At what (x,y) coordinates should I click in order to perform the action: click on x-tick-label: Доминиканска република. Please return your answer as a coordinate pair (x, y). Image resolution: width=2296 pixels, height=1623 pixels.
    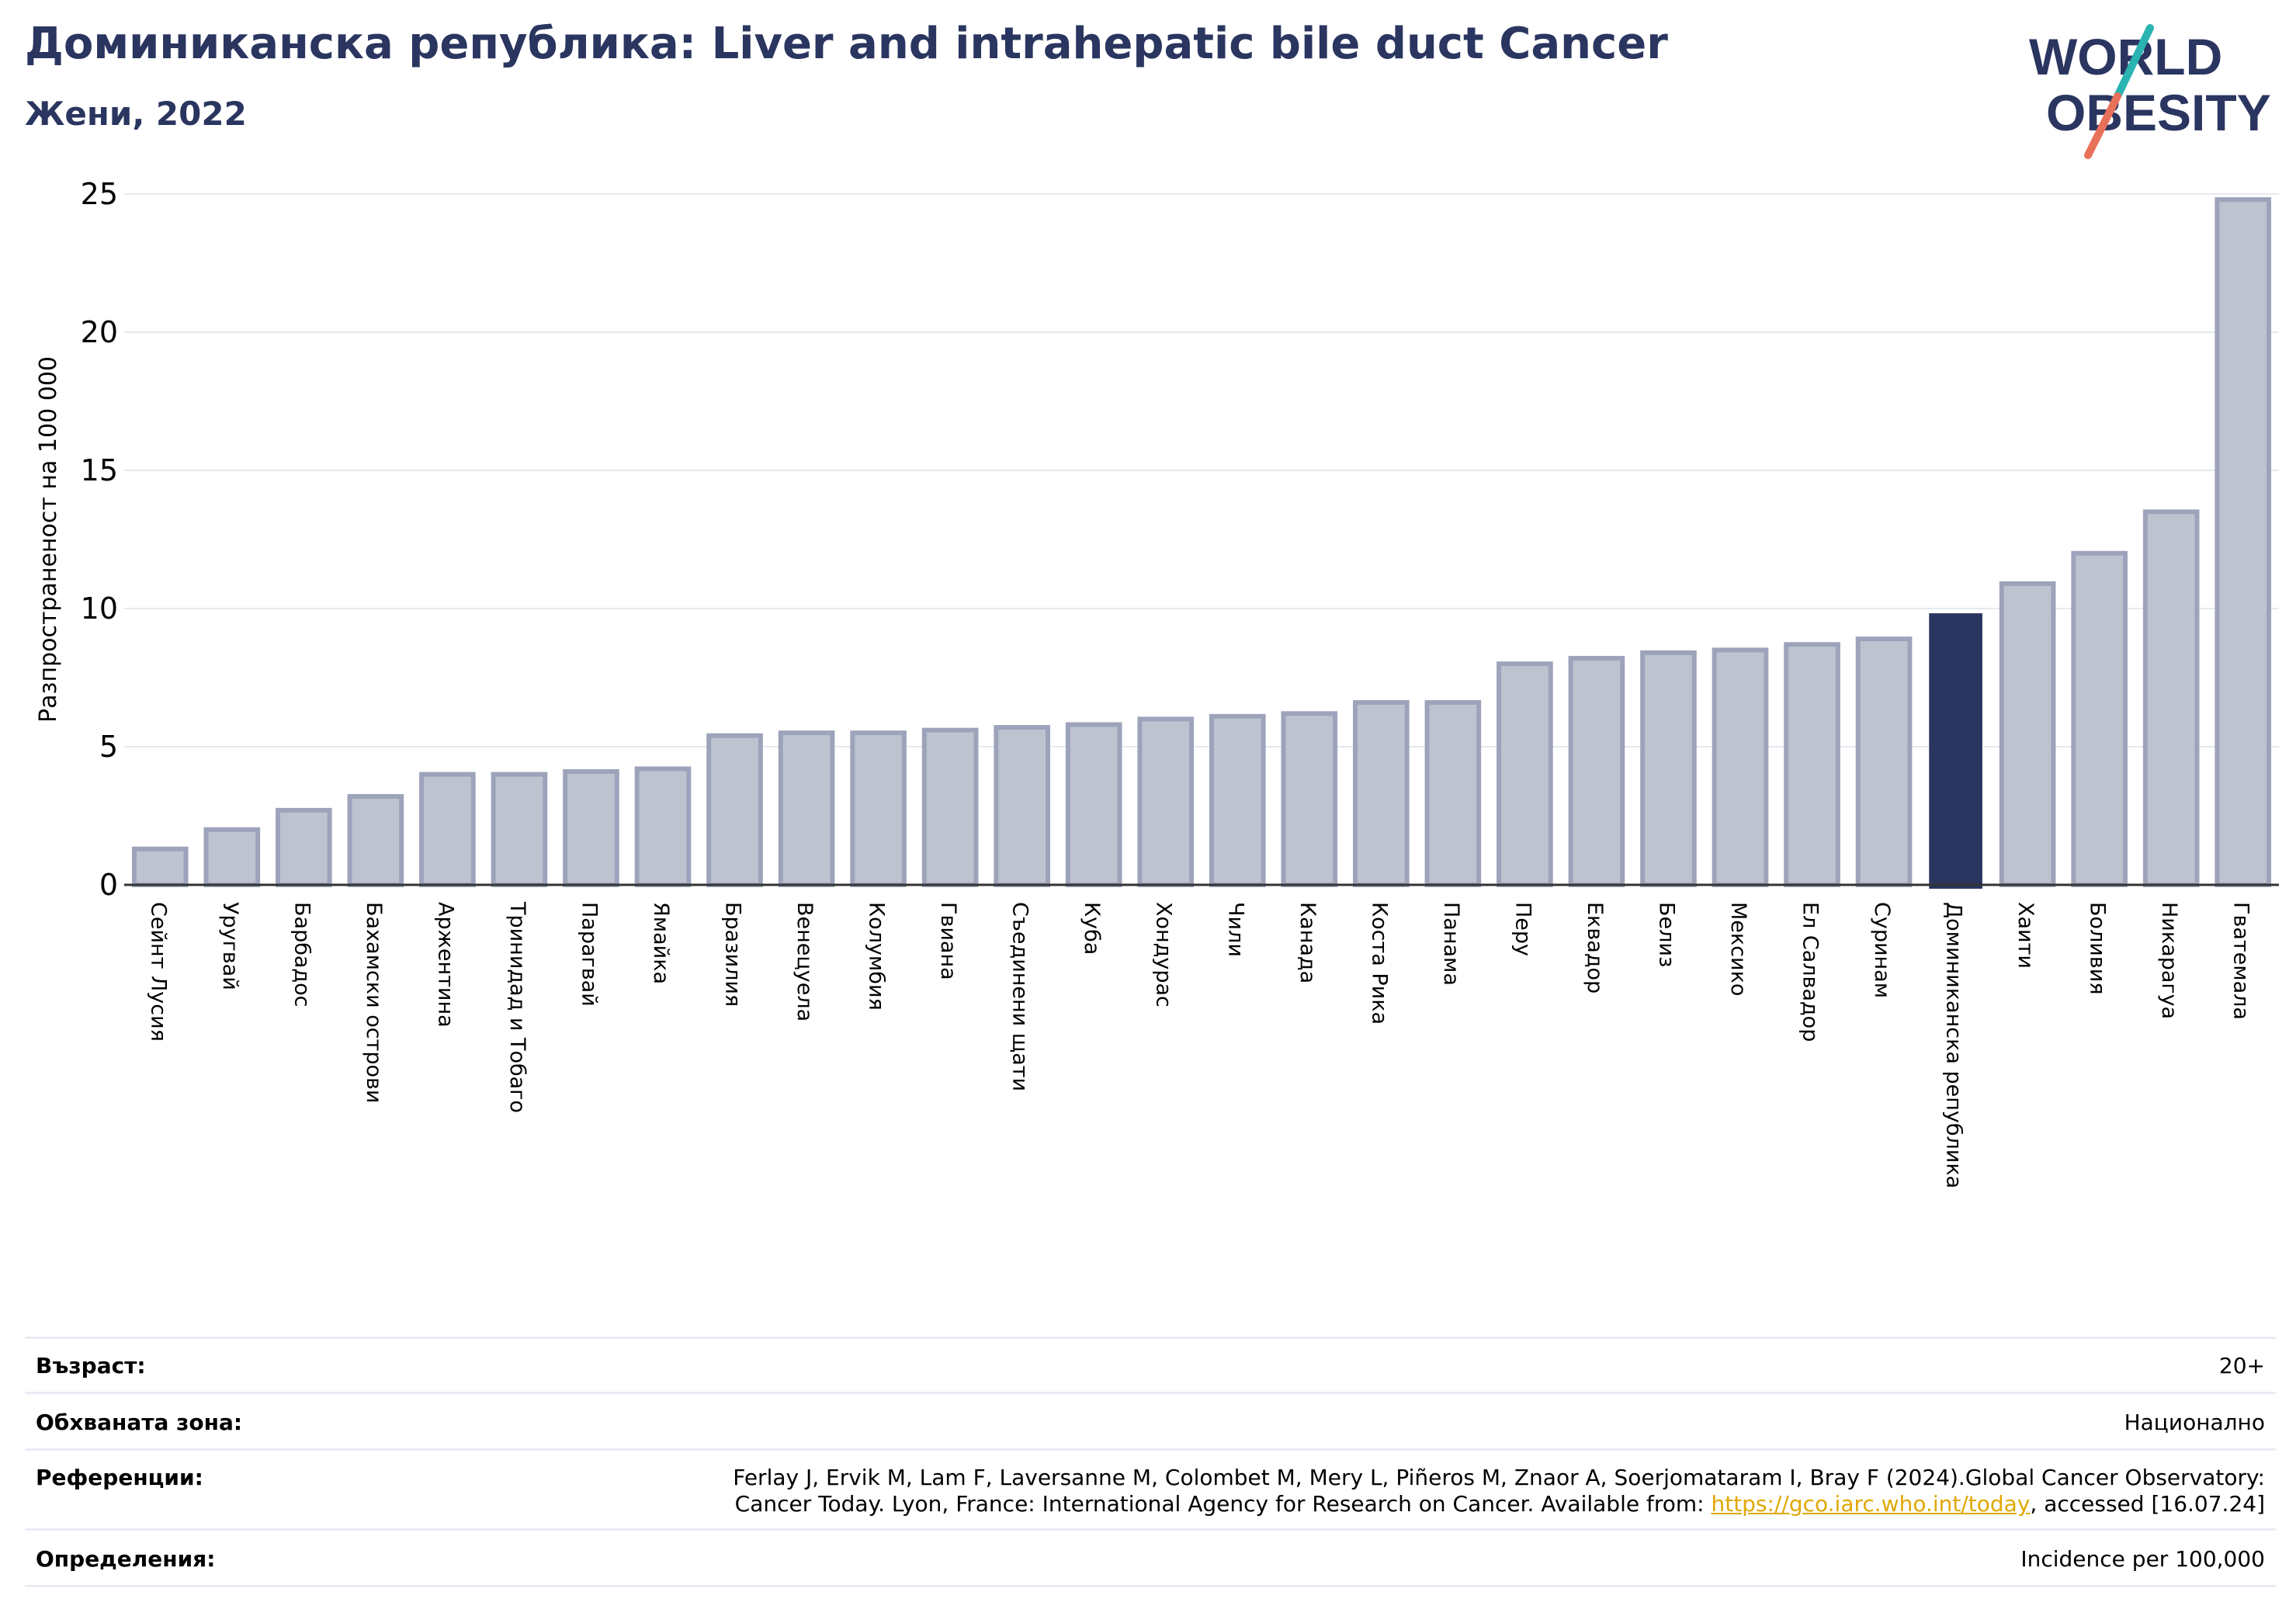
    Looking at the image, I should click on (1954, 1045).